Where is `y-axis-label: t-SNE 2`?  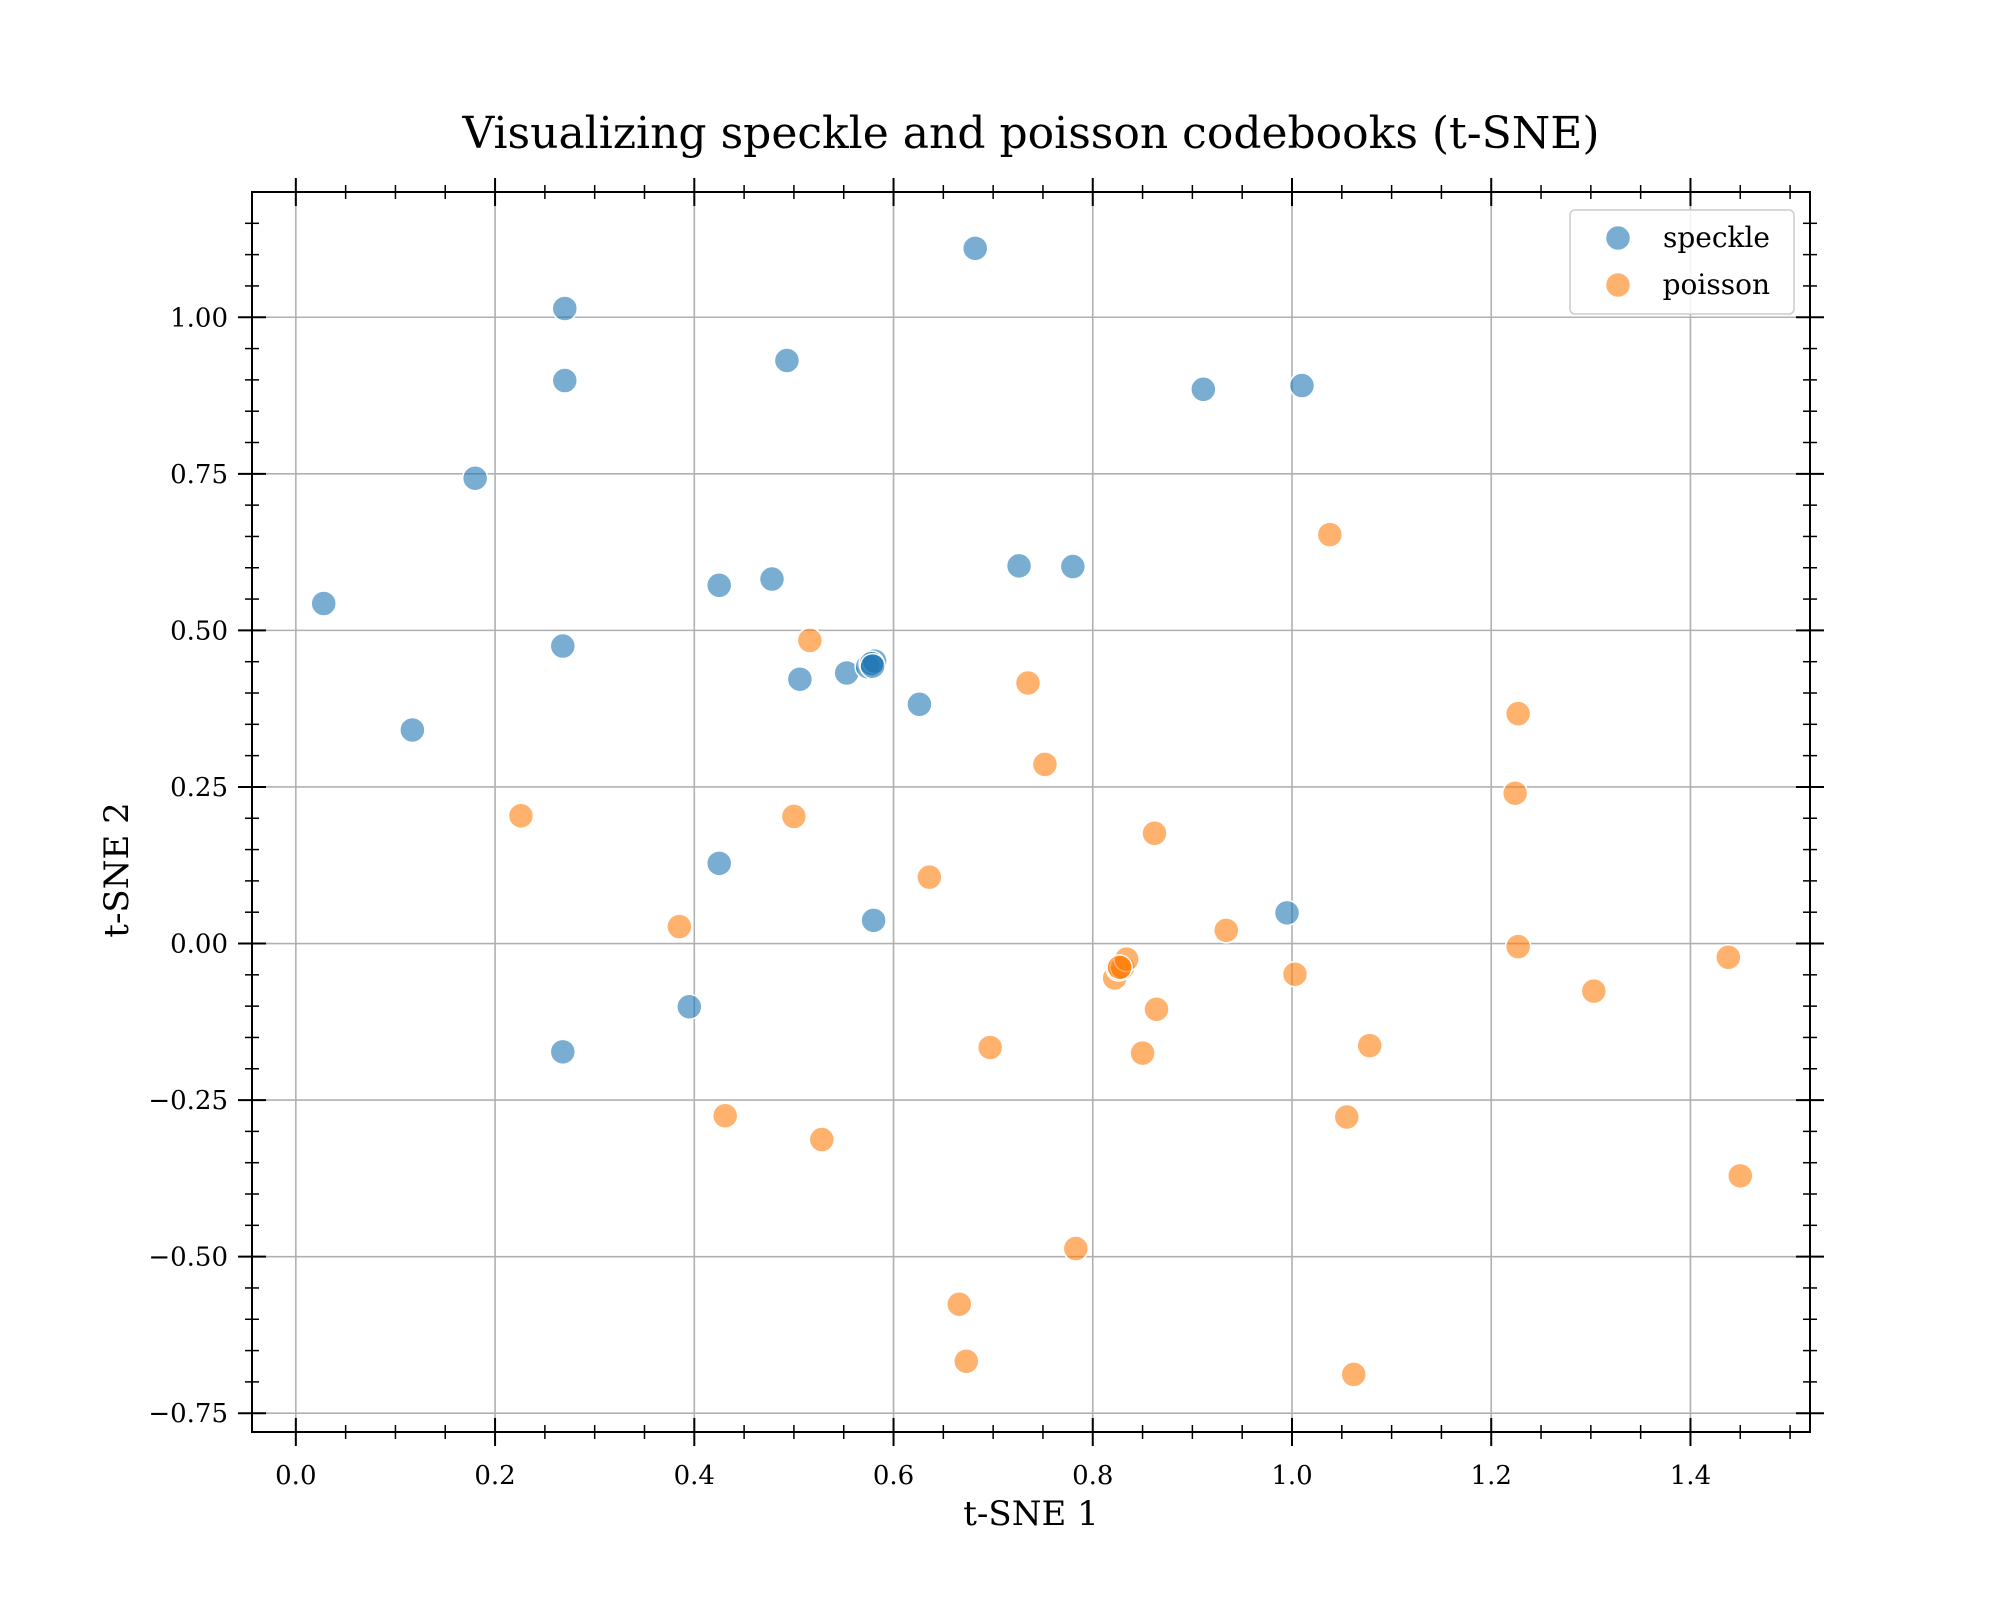
y-axis-label: t-SNE 2 is located at coordinates (117, 869).